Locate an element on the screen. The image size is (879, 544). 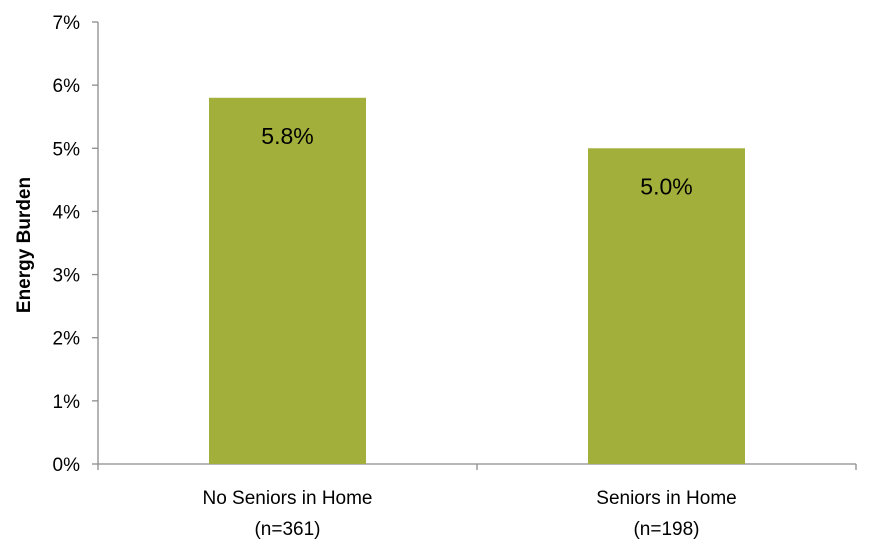
data-label: 5.8% is located at coordinates (287, 136).